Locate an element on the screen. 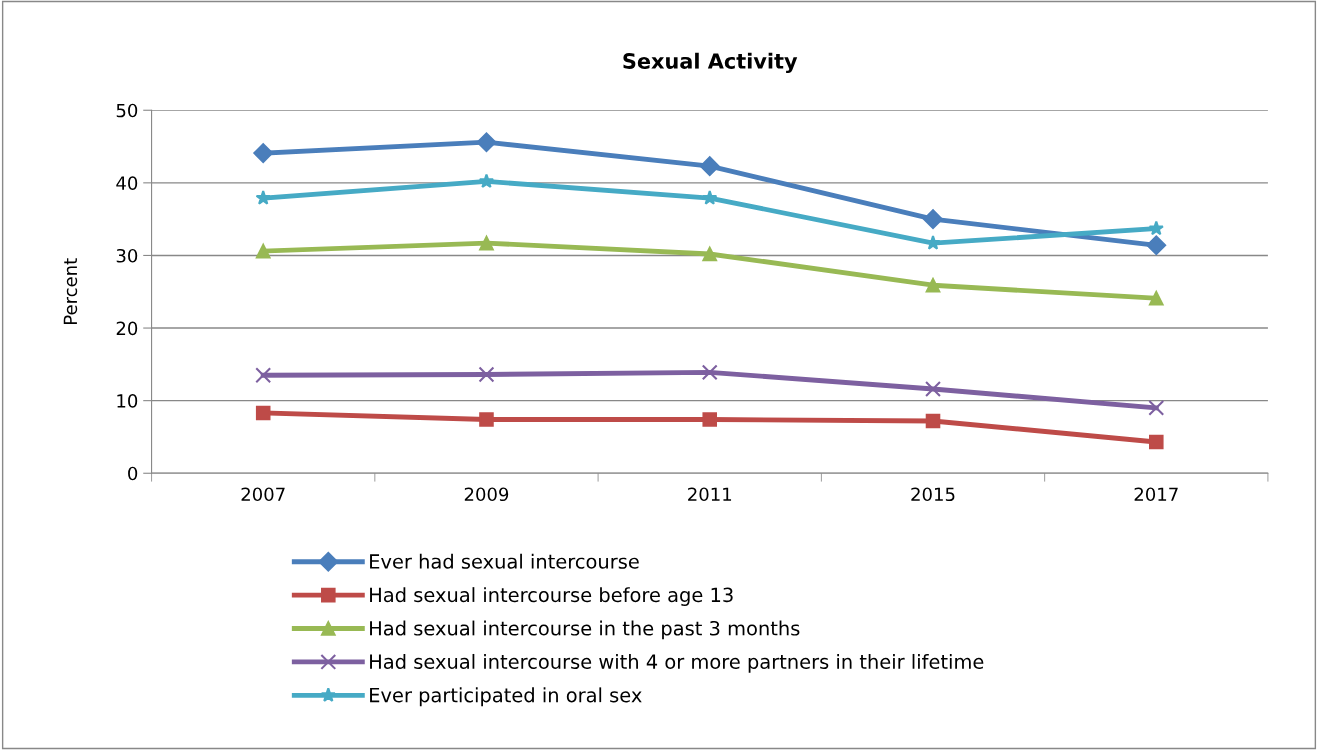  legend-label: Had sexual intercourse before age 13 is located at coordinates (551, 596).